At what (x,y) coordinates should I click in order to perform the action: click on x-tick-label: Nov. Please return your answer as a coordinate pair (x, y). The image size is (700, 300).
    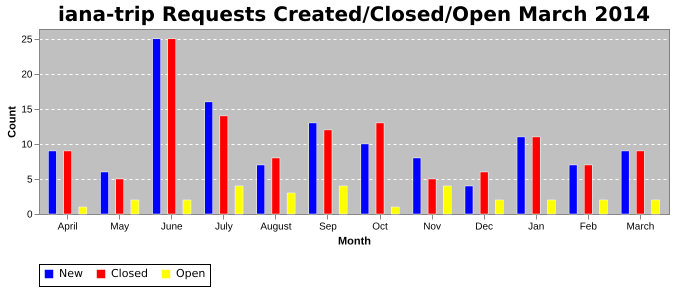
    Looking at the image, I should click on (432, 227).